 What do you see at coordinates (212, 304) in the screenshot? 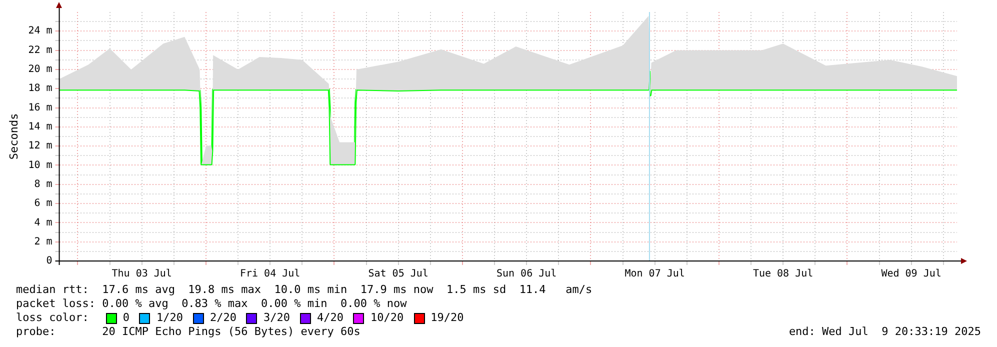
I see `text: packet loss: 0.00 % avg 0.83 % max 0.00 % min 0.00 % now` at bounding box center [212, 304].